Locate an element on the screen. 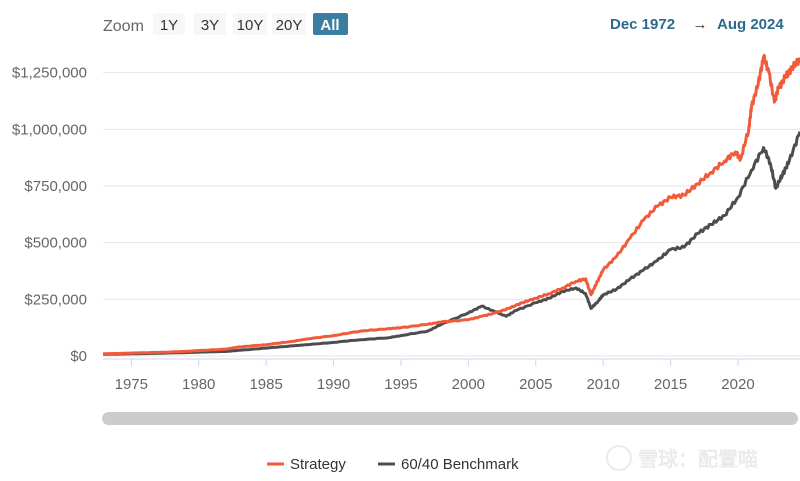 The width and height of the screenshot is (800, 481). x-tick-label: 1975 is located at coordinates (131, 384).